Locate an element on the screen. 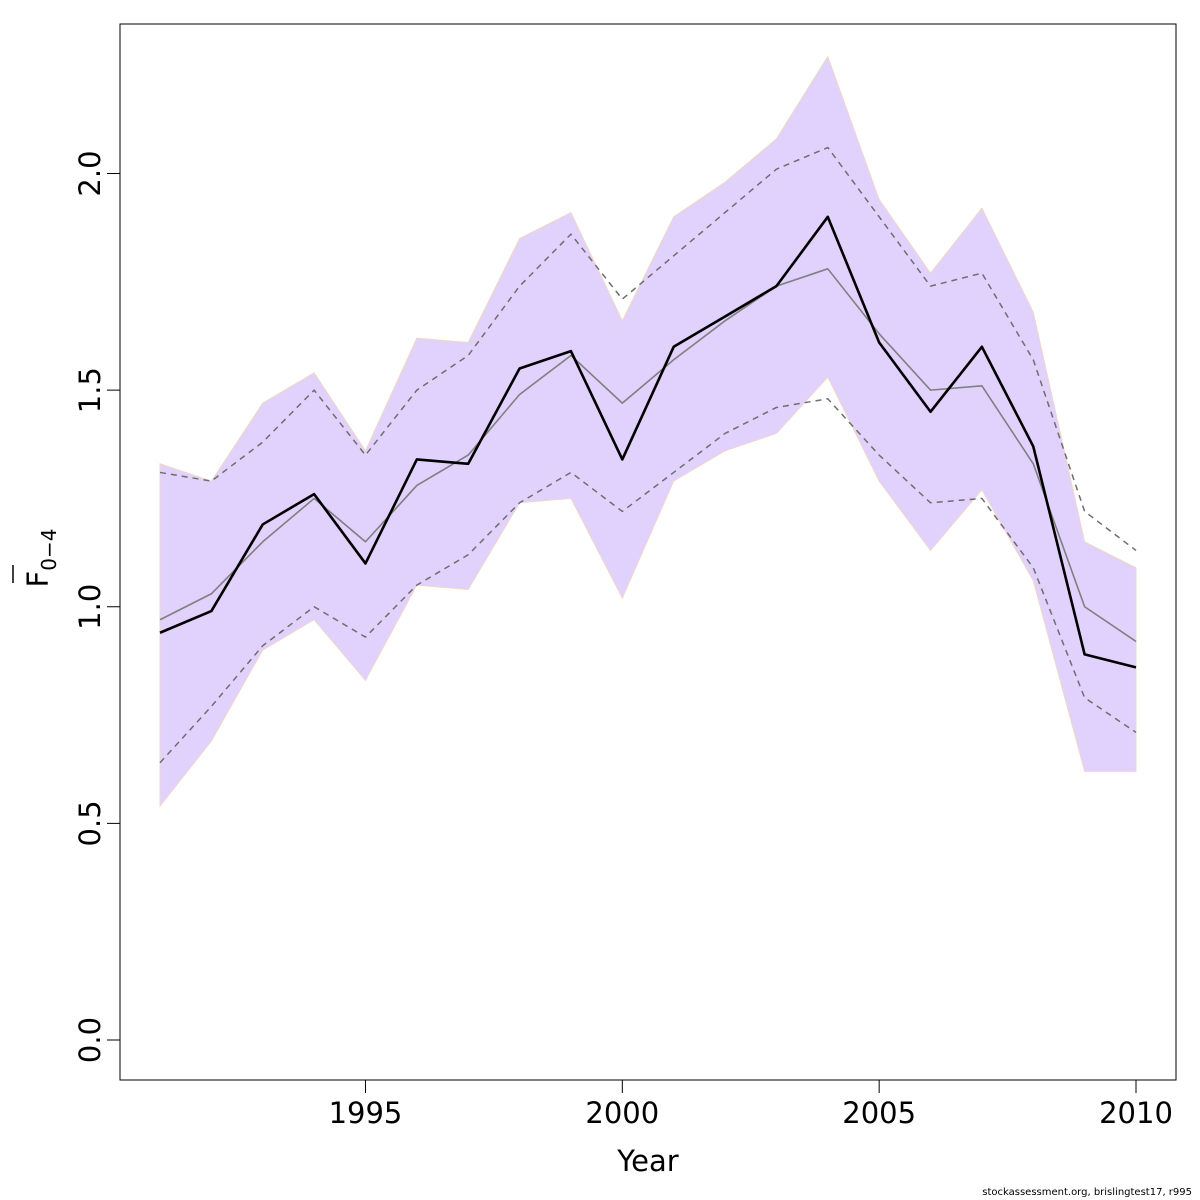 The image size is (1200, 1200). y-axis-title-main: F is located at coordinates (38, 579).